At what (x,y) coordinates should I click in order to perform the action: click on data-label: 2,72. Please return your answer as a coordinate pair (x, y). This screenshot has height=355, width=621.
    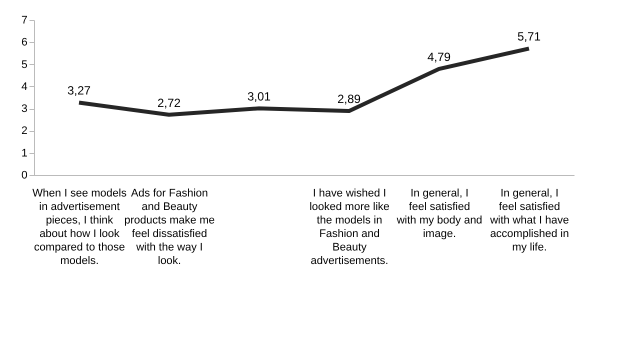
    Looking at the image, I should click on (169, 103).